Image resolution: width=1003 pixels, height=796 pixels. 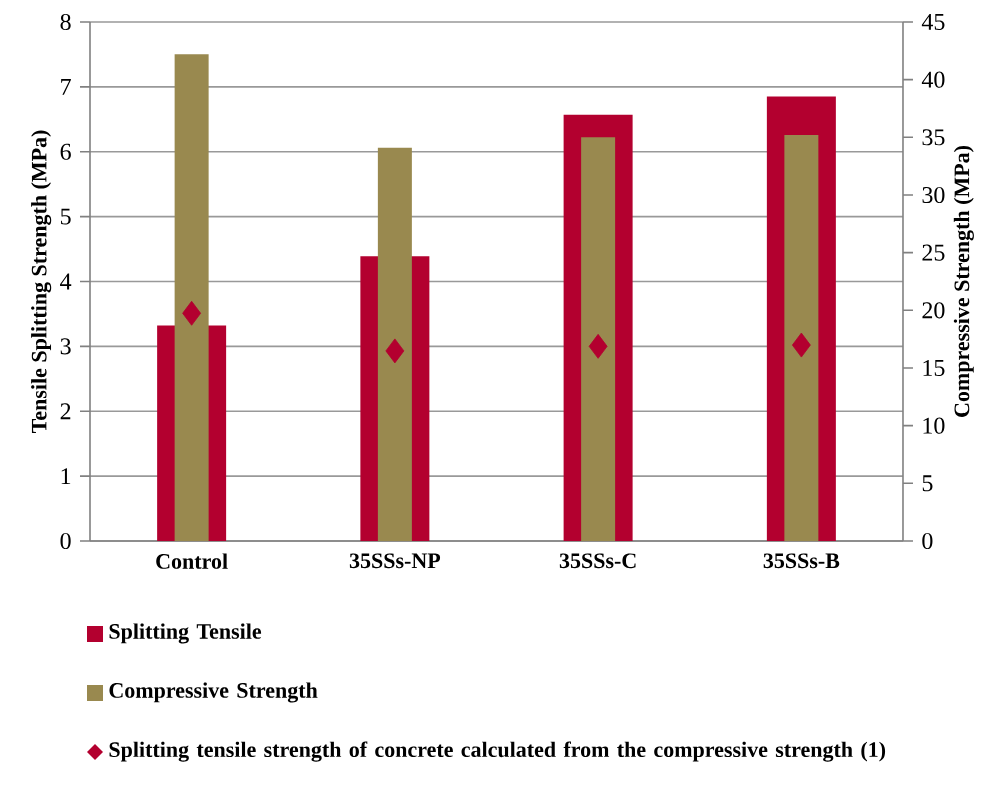 What do you see at coordinates (395, 561) in the screenshot?
I see `x-tick-label: 35SSs-NP` at bounding box center [395, 561].